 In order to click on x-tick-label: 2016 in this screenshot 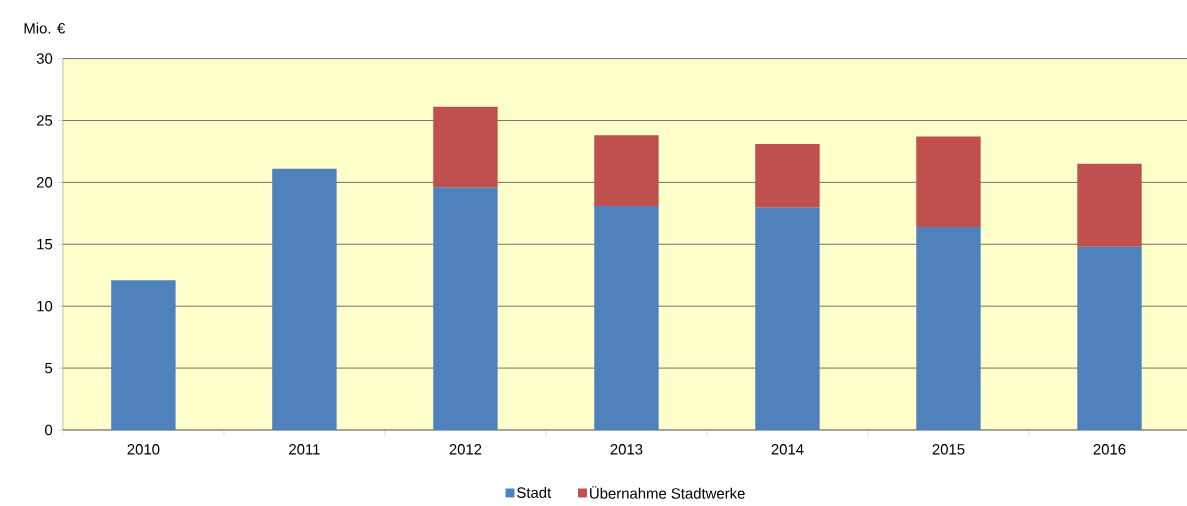, I will do `click(1109, 449)`.